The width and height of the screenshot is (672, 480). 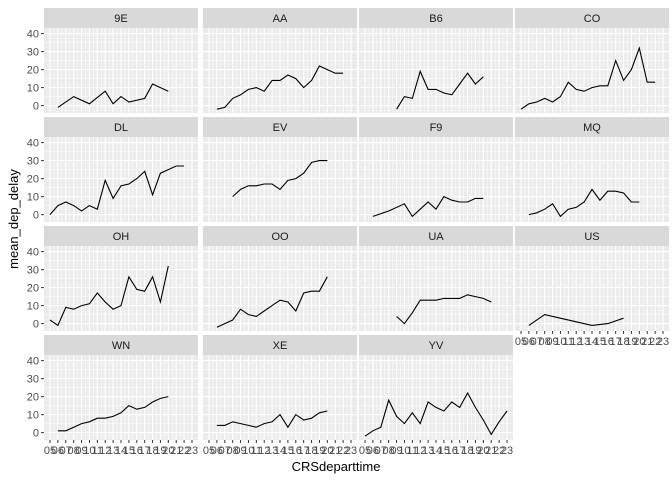 I want to click on facet-label: EV, so click(x=280, y=128).